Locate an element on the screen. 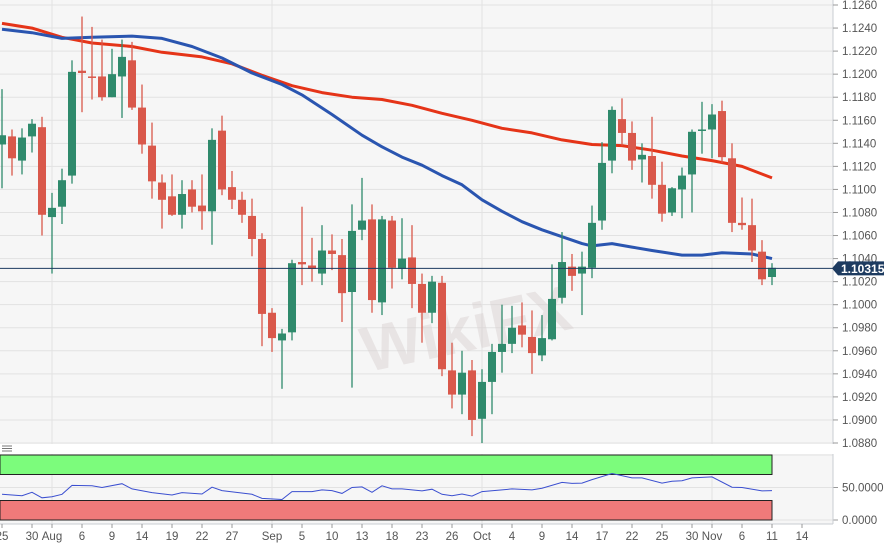 The height and width of the screenshot is (544, 894). rsi-line is located at coordinates (387, 486).